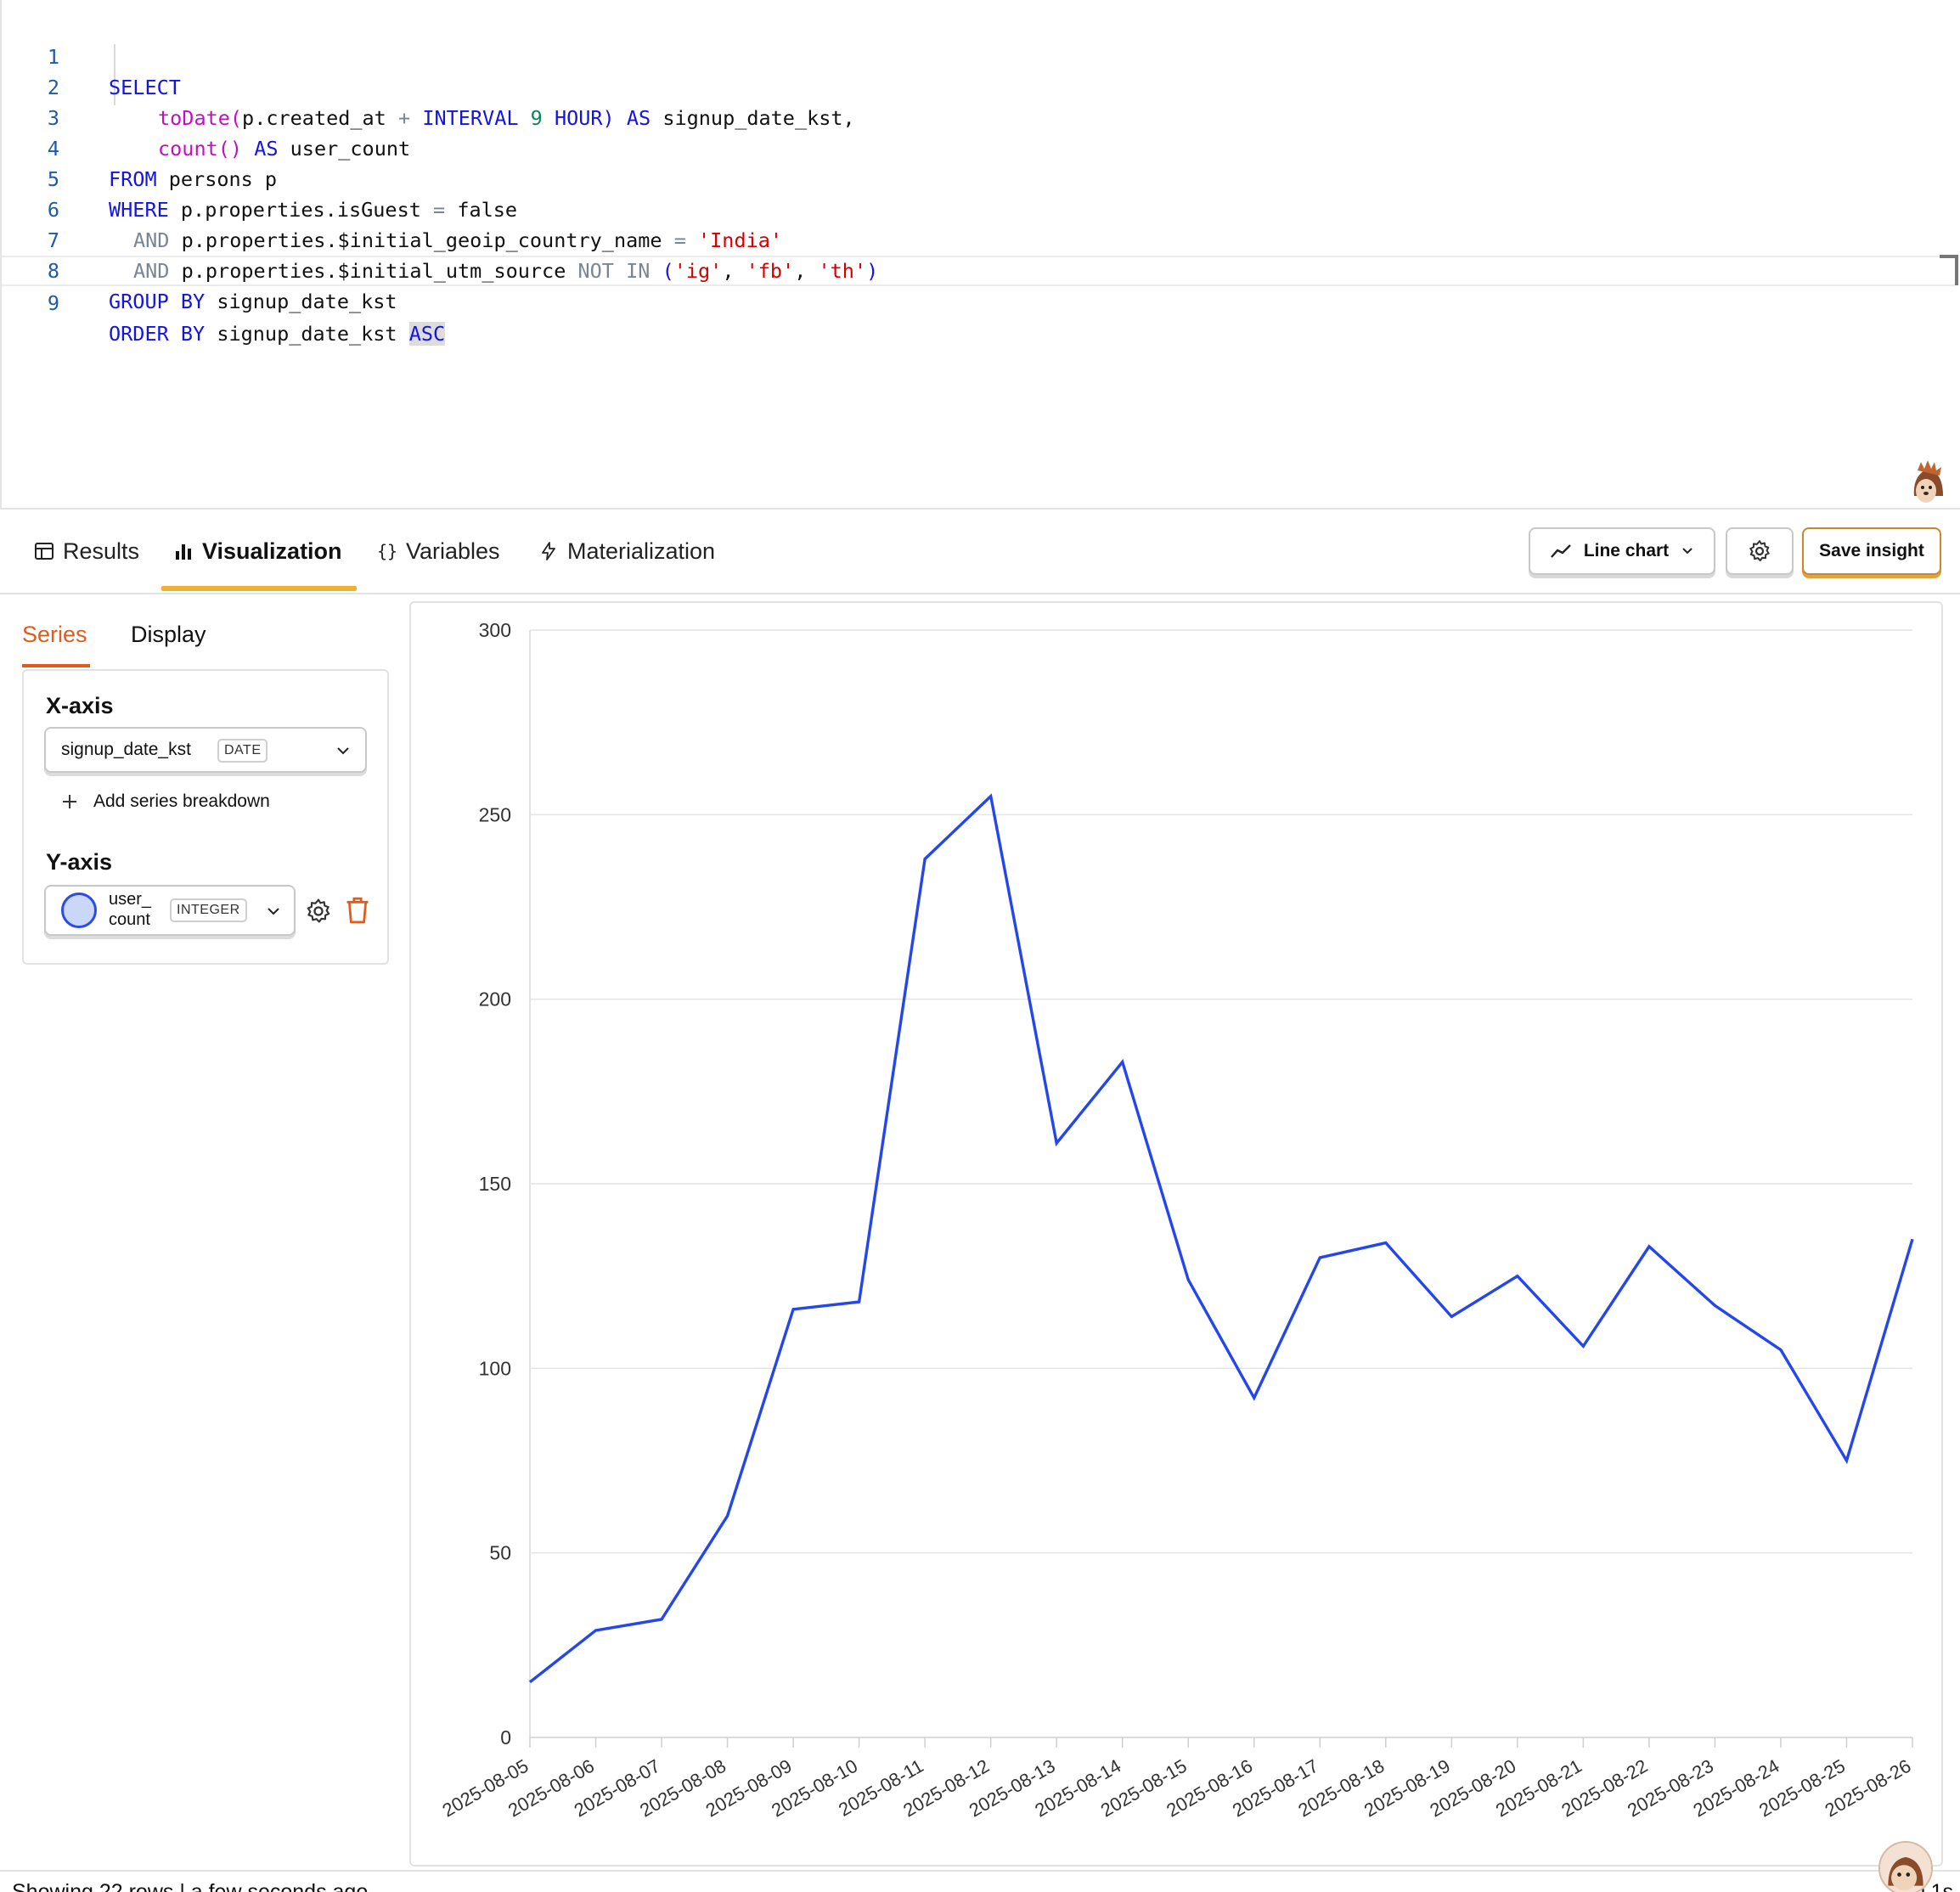 The height and width of the screenshot is (1892, 1960). Describe the element at coordinates (350, 148) in the screenshot. I see `alias-token: user_count` at that location.